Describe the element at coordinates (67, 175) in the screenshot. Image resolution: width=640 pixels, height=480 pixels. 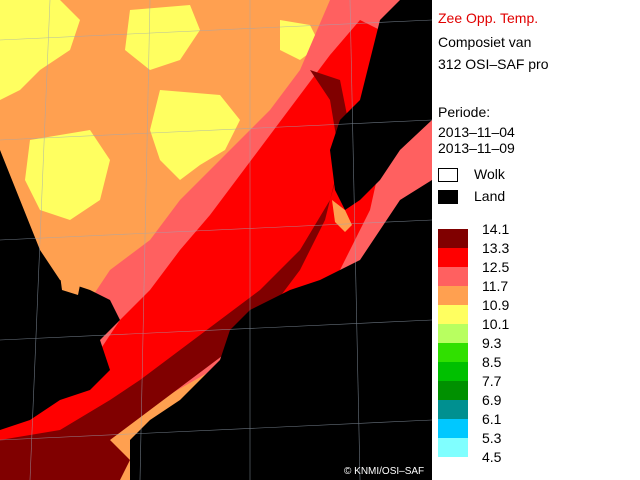
I see `yellow-patch-west` at that location.